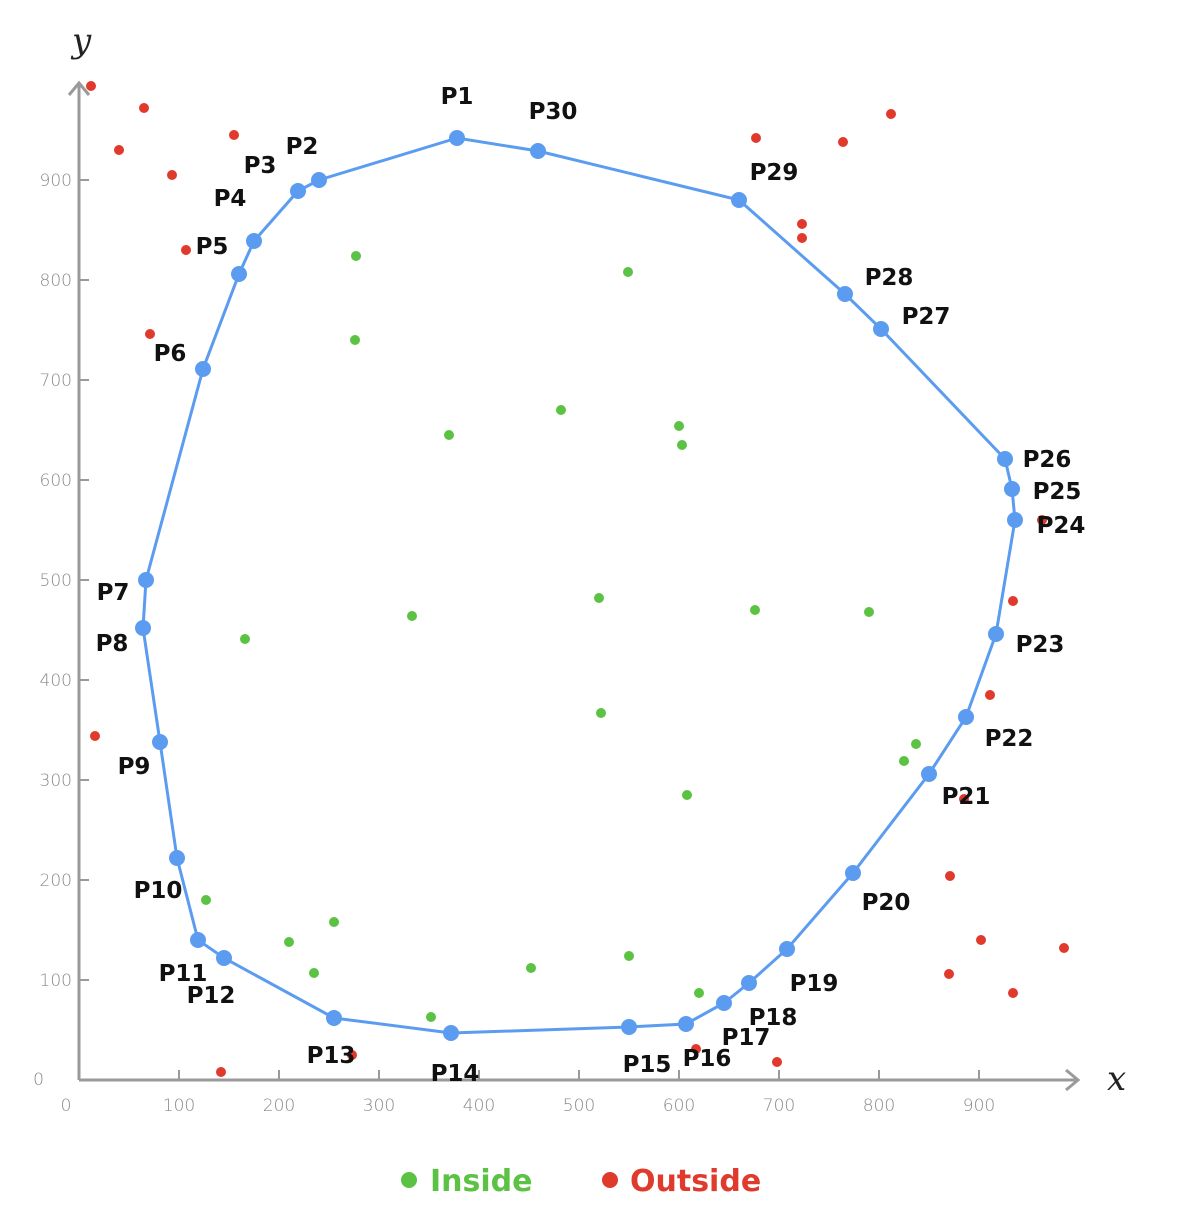  What do you see at coordinates (113, 593) in the screenshot?
I see `vertex-label: P7` at bounding box center [113, 593].